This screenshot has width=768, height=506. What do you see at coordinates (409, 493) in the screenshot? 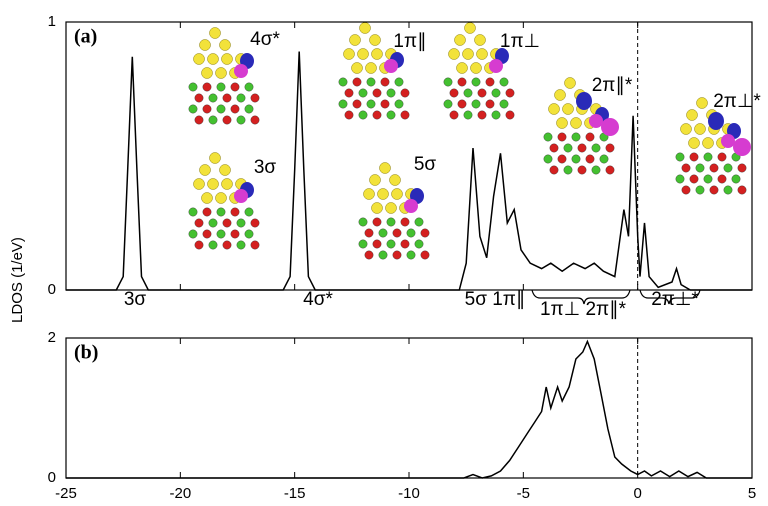
I see `x-tick-label: -10` at bounding box center [409, 493].